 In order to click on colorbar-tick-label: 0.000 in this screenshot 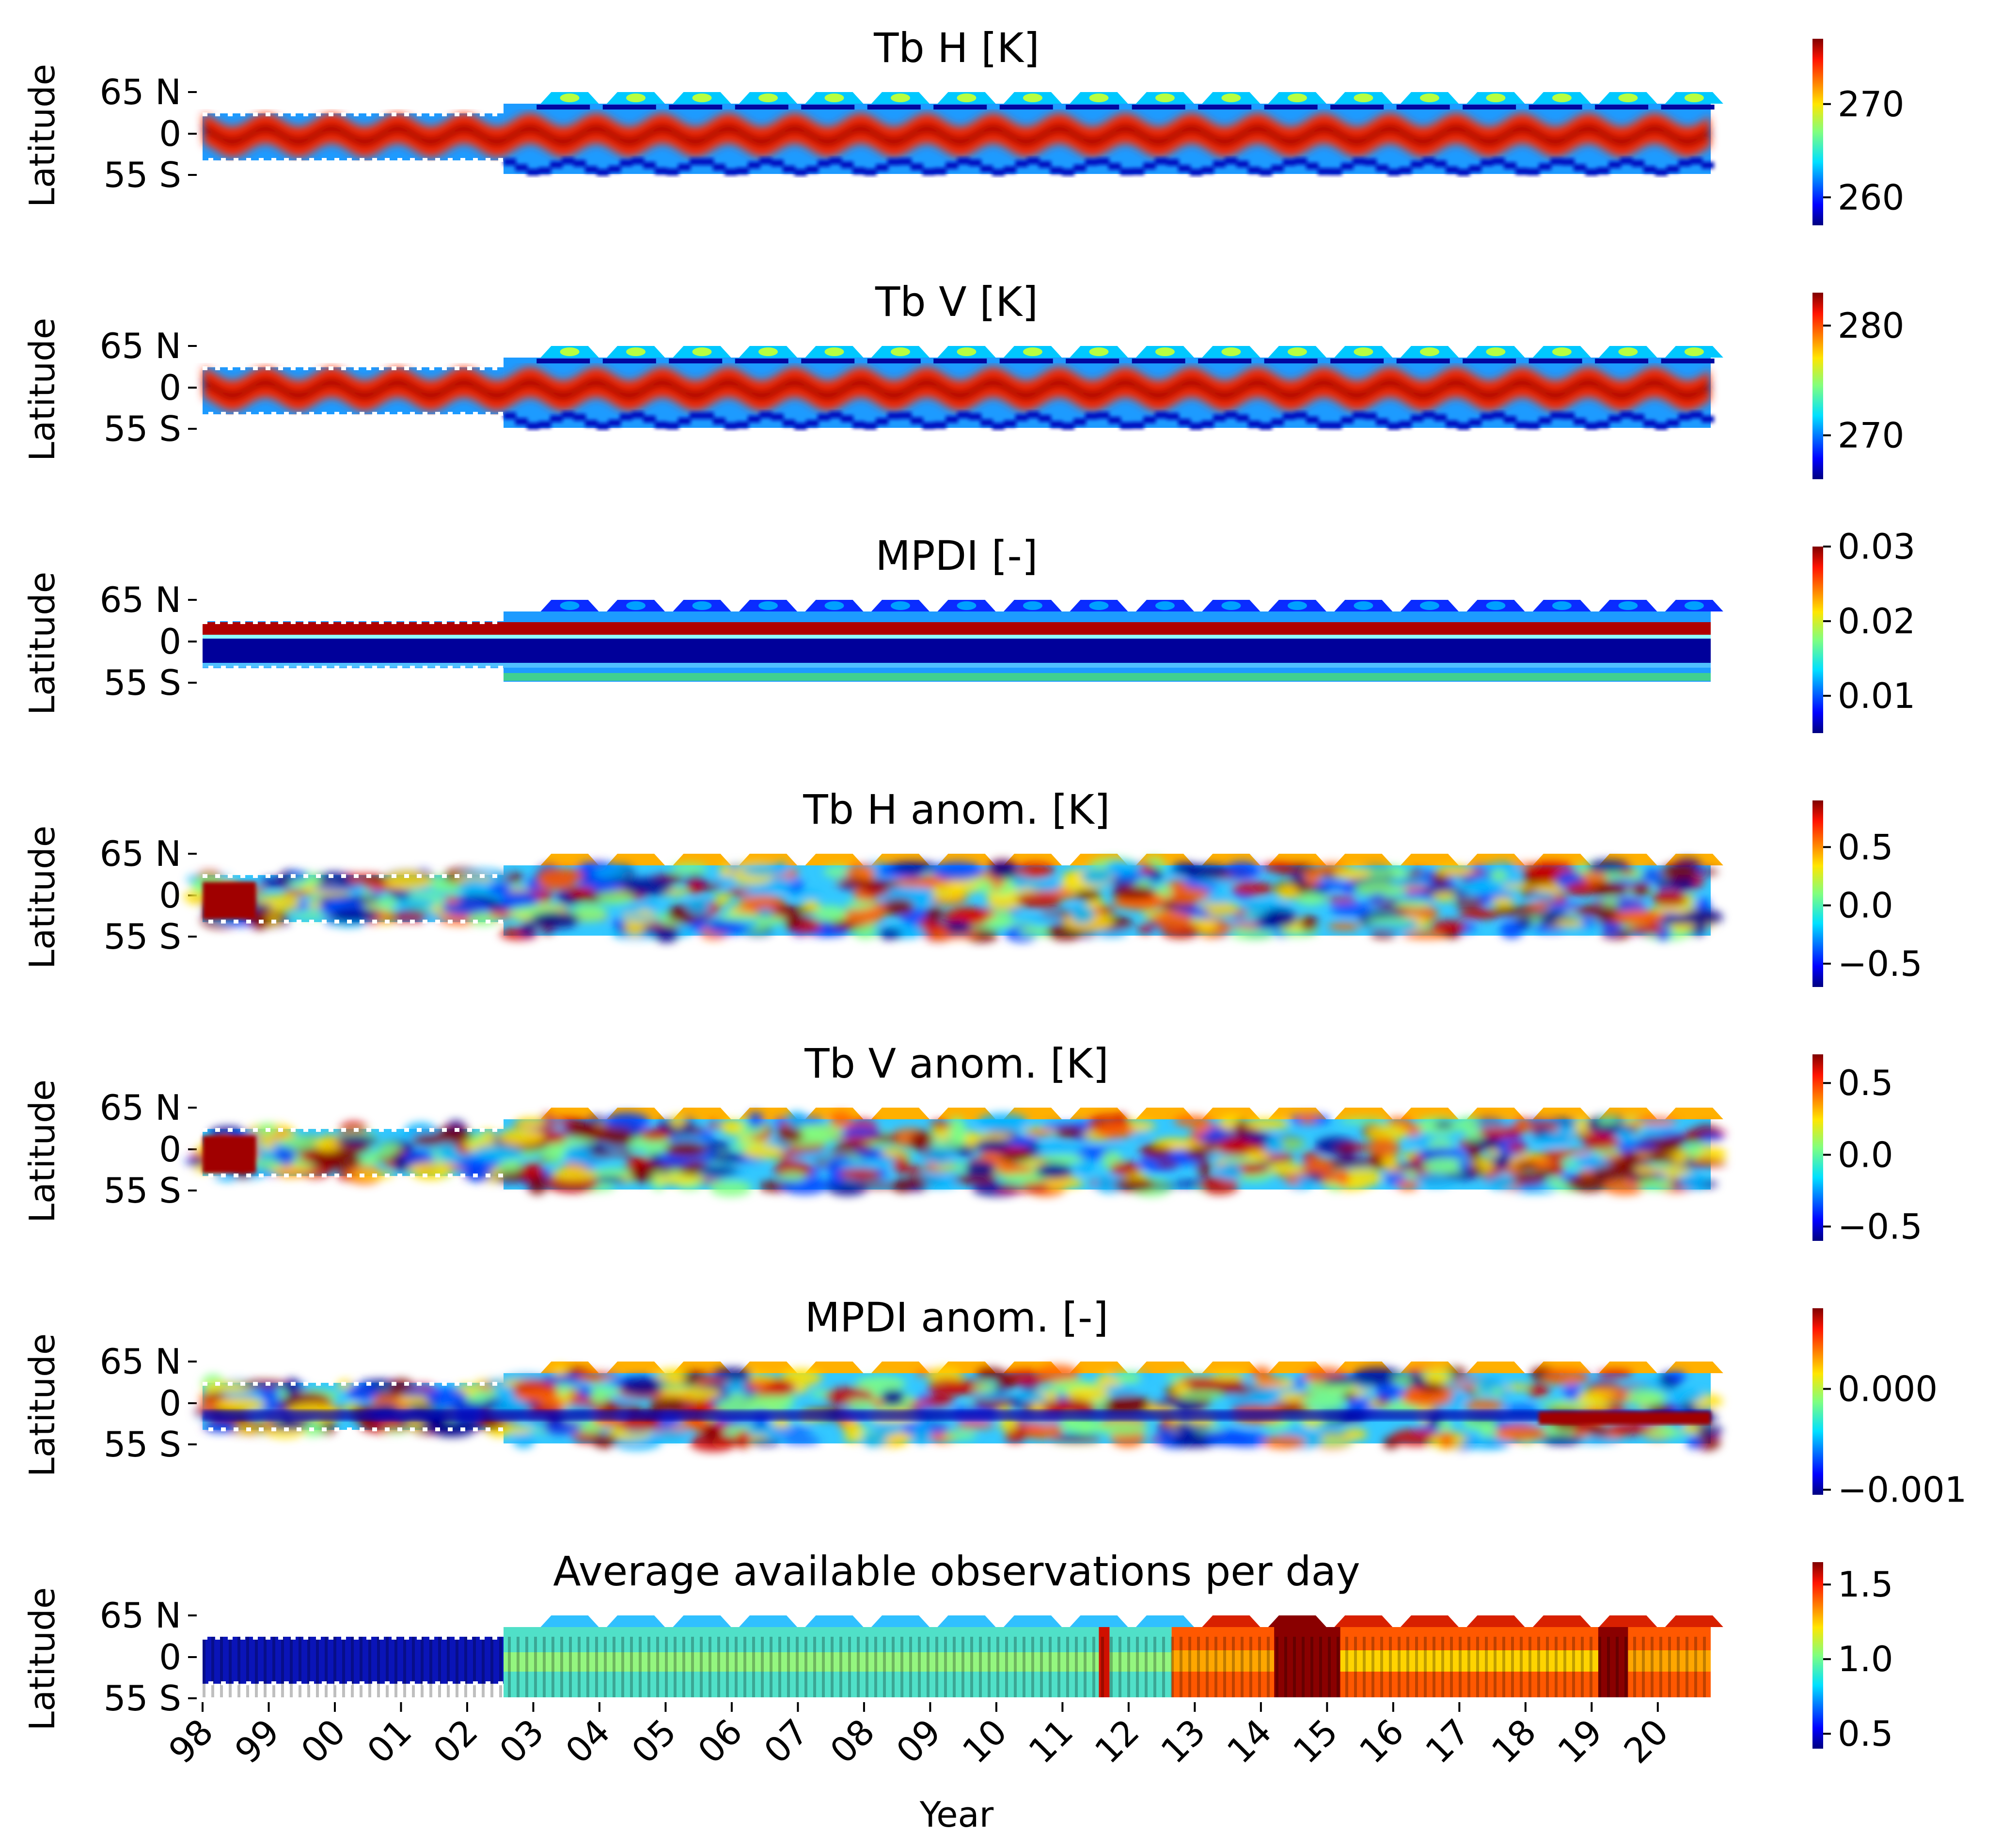, I will do `click(1888, 1388)`.